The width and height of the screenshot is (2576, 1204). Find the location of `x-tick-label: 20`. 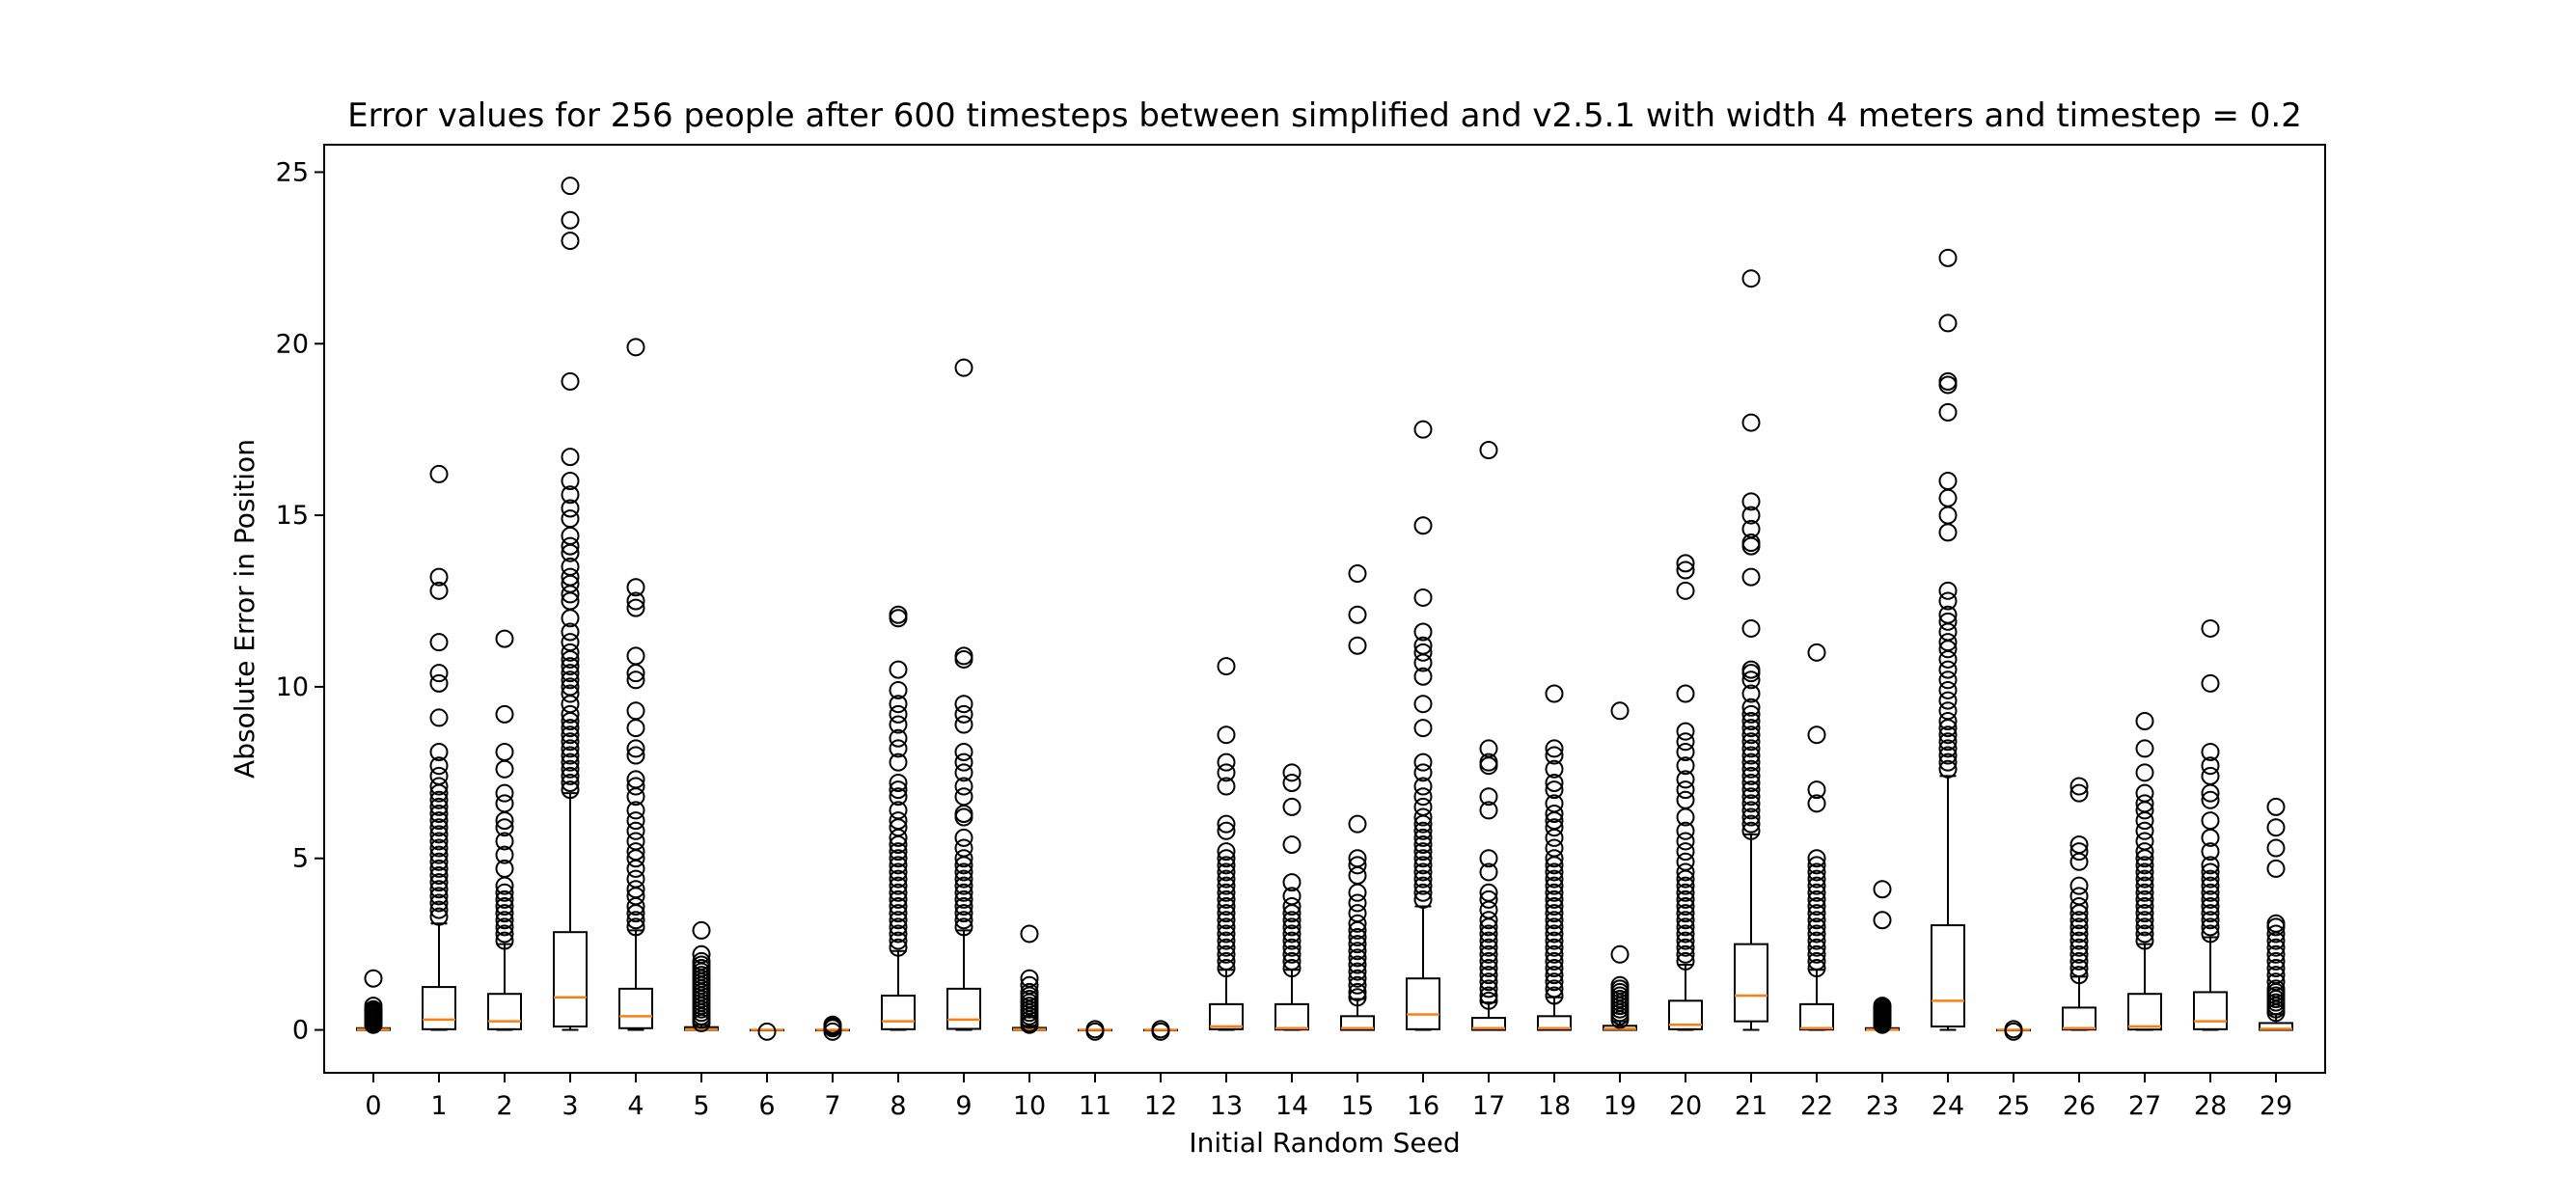

x-tick-label: 20 is located at coordinates (1685, 1106).